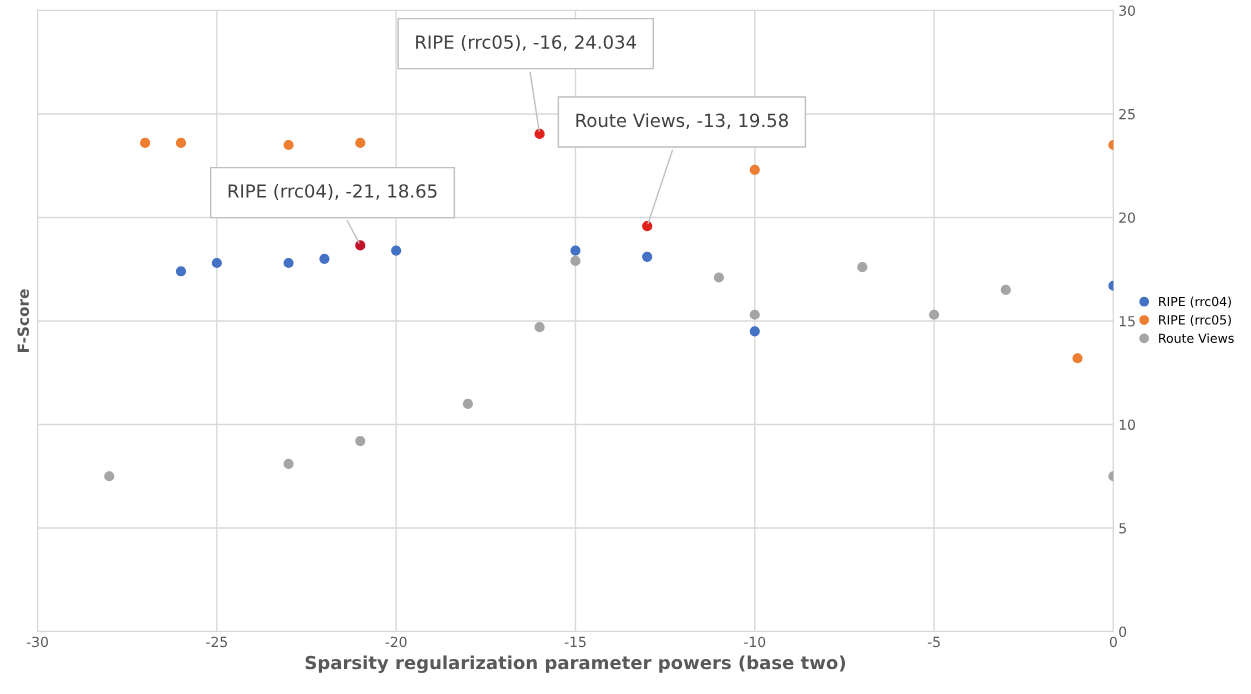 This screenshot has width=1251, height=694. I want to click on y-tick-label: 20, so click(1127, 217).